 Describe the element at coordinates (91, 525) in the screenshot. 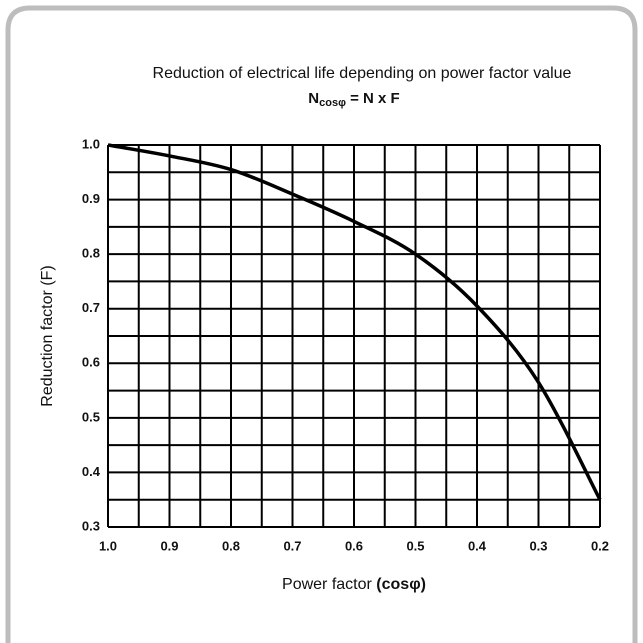

I see `y-tick-label: 0.3` at that location.